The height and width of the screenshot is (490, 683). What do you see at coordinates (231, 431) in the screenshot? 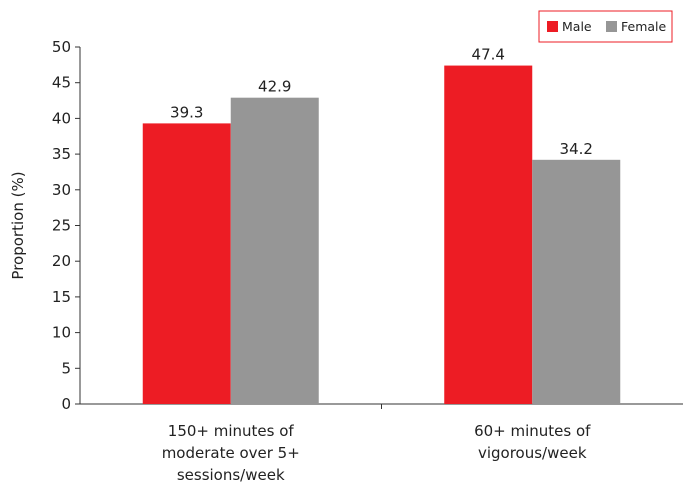
I see `x-category-label: 150+ minutes of` at bounding box center [231, 431].